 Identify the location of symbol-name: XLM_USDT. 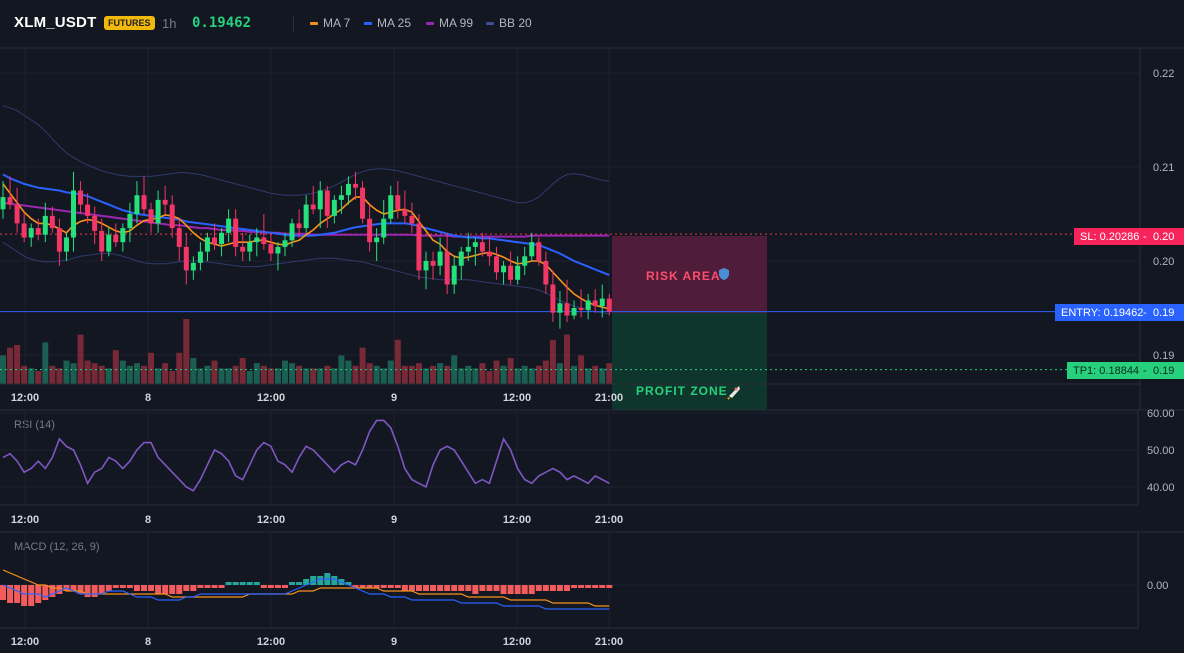
(55, 22).